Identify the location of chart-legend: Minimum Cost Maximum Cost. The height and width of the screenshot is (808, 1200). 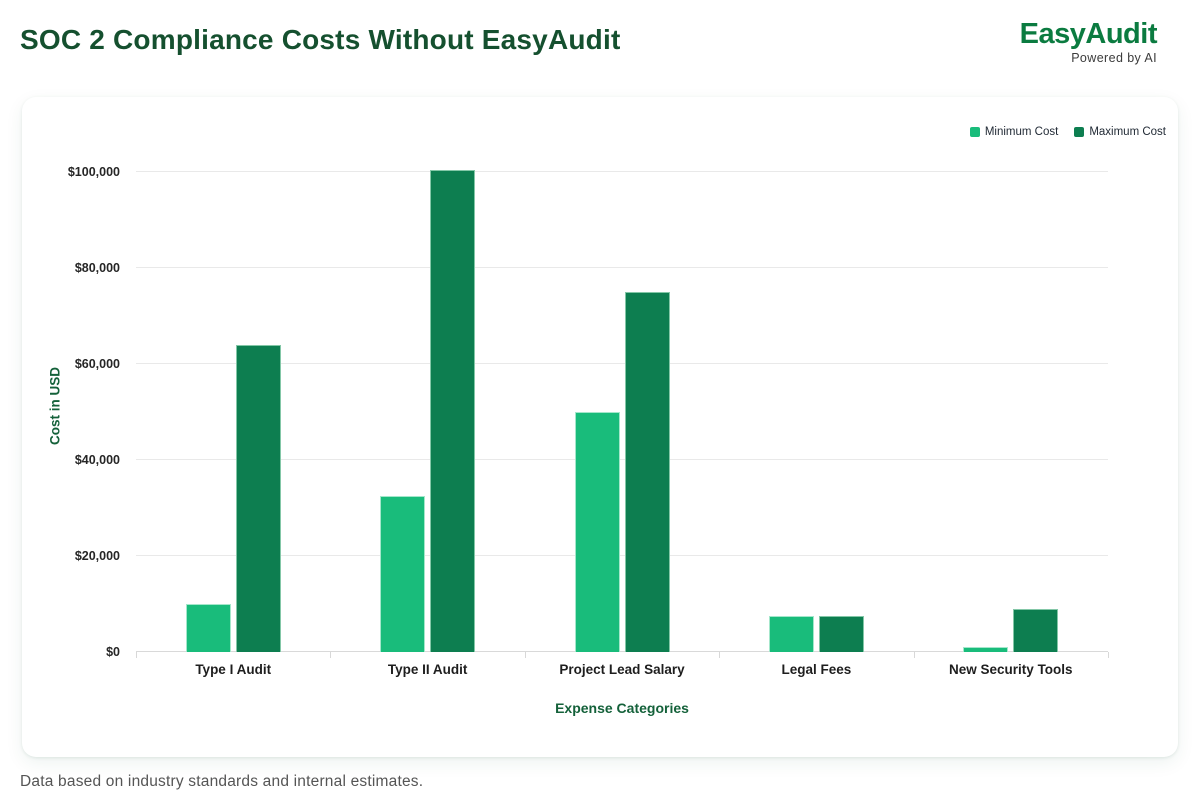
(1067, 132).